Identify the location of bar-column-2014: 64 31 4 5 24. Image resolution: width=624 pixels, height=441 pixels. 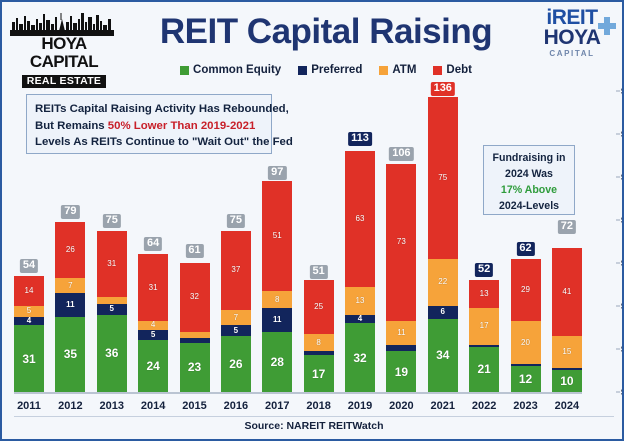
(153, 236).